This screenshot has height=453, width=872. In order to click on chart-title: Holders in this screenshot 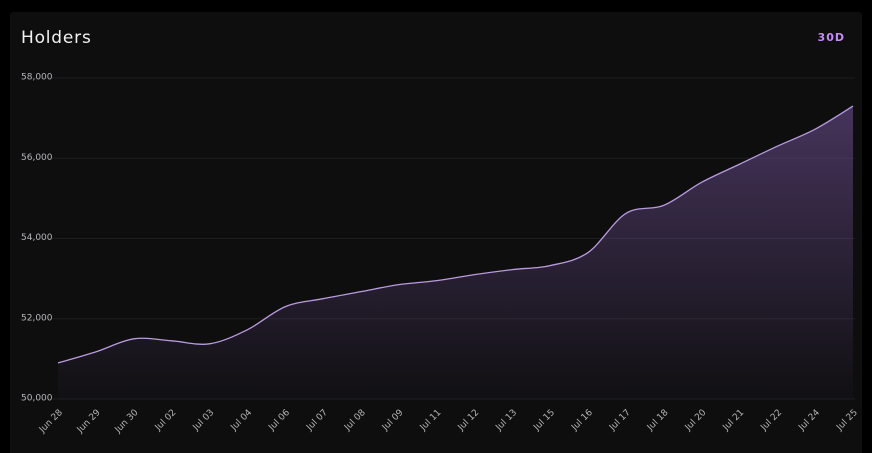, I will do `click(56, 38)`.